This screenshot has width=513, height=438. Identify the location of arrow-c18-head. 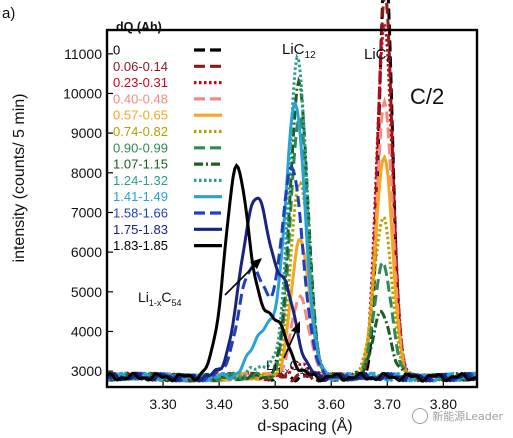
(295, 327).